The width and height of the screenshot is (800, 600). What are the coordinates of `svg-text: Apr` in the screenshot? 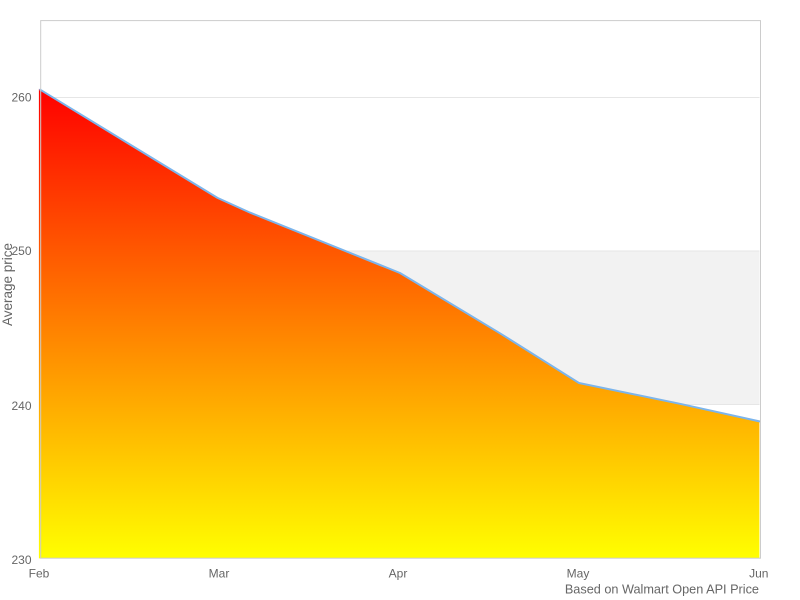 It's located at (398, 574).